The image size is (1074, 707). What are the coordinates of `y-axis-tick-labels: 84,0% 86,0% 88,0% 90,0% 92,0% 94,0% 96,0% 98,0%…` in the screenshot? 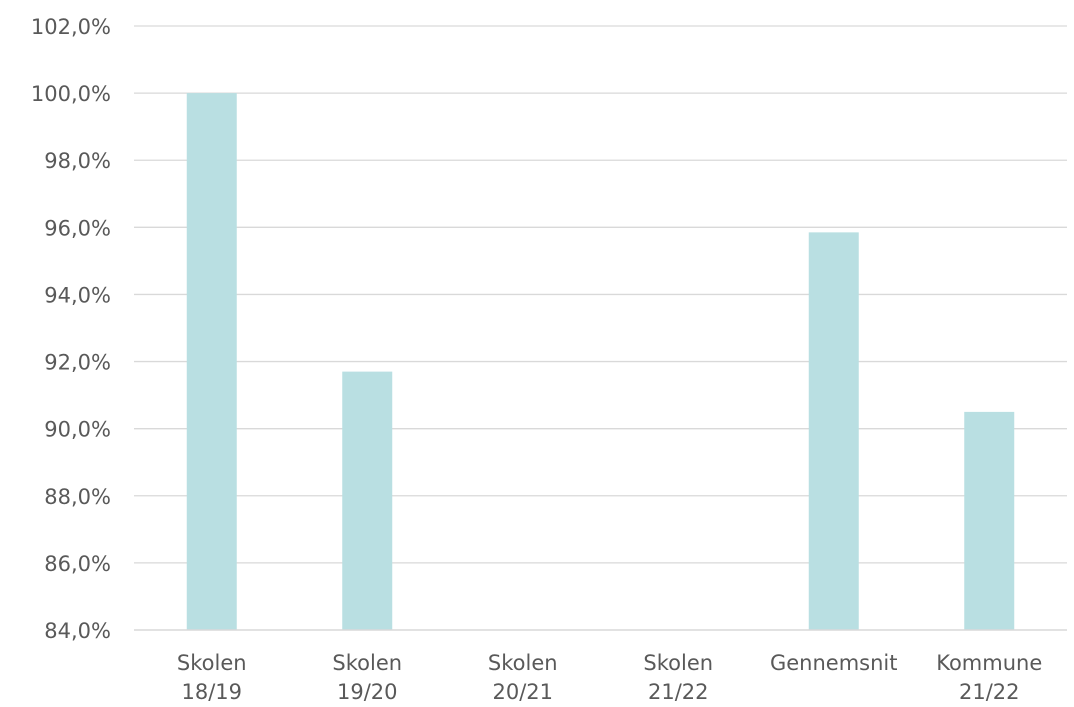 It's located at (71, 329).